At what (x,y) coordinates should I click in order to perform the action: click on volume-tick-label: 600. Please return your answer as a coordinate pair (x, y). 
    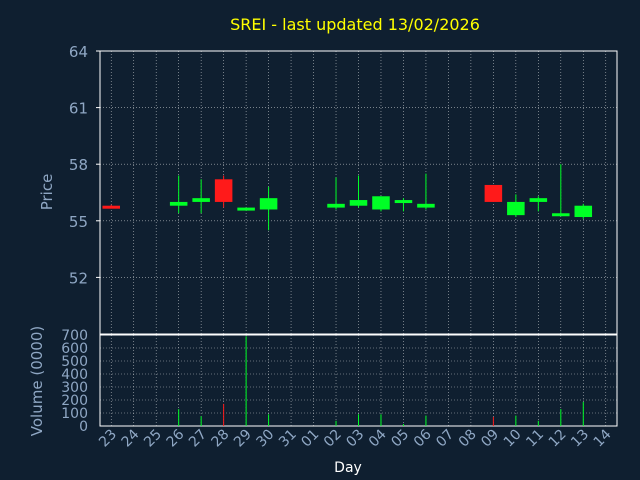
    Looking at the image, I should click on (74, 349).